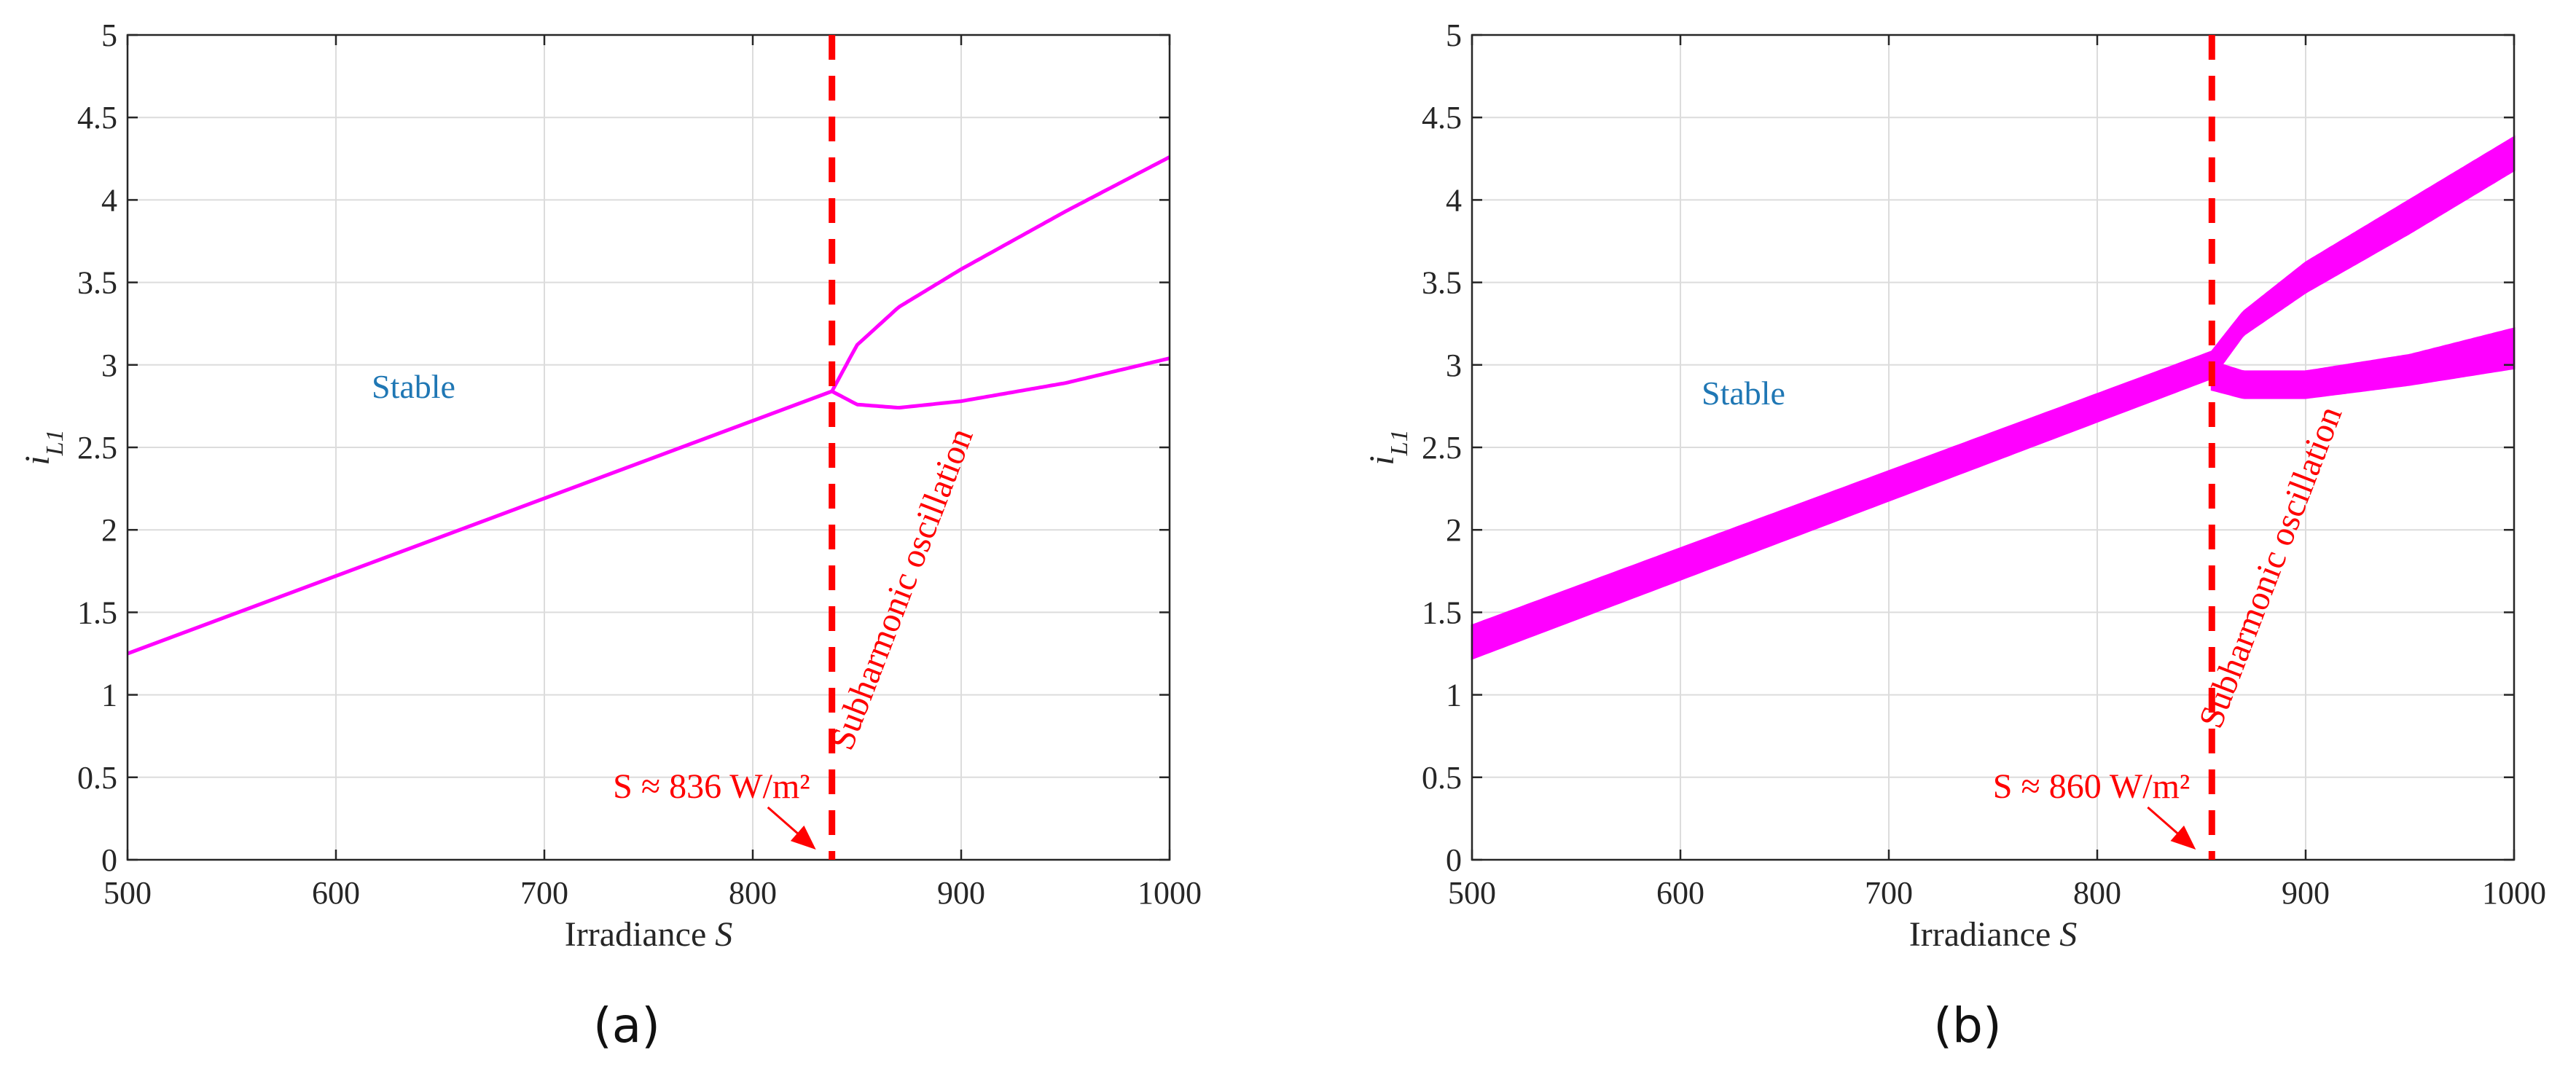  I want to click on panel-caption: (b), so click(1967, 1025).